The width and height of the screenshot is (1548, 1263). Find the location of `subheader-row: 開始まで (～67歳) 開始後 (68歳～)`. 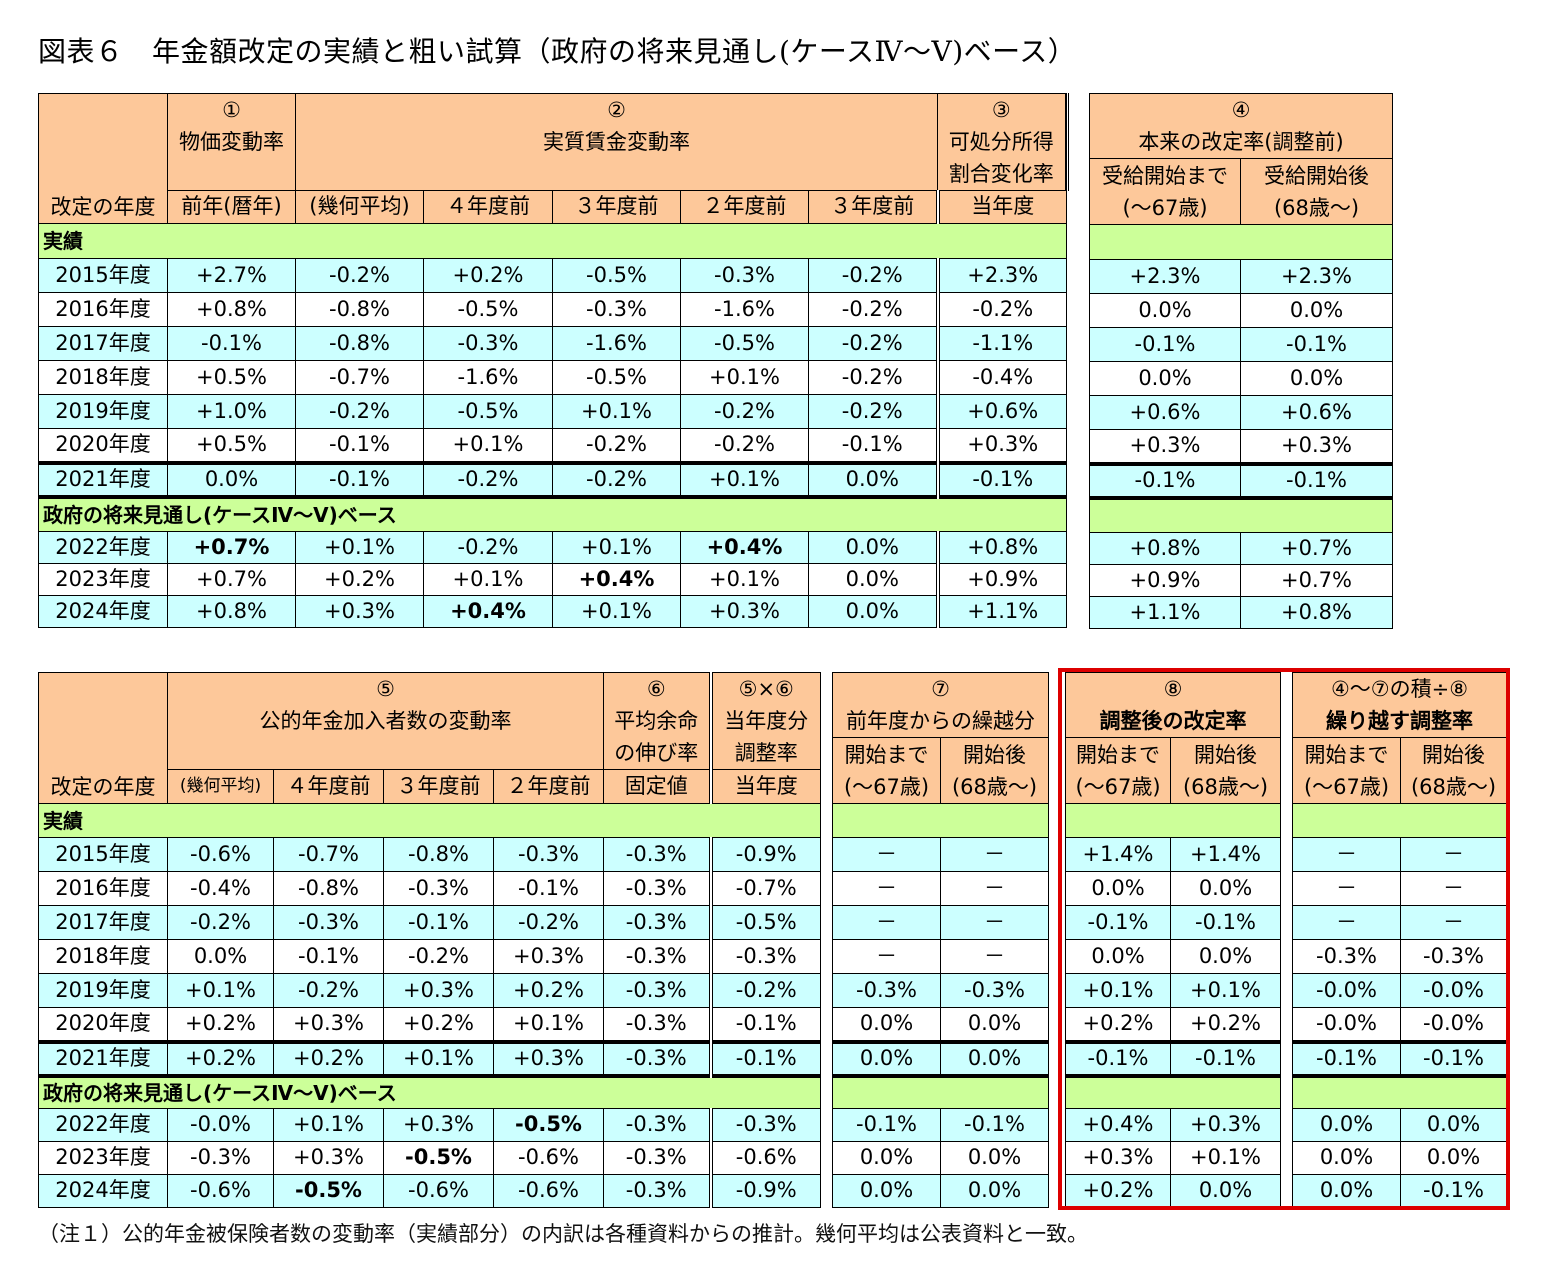

subheader-row: 開始まで (～67歳) 開始後 (68歳～) is located at coordinates (1399, 770).